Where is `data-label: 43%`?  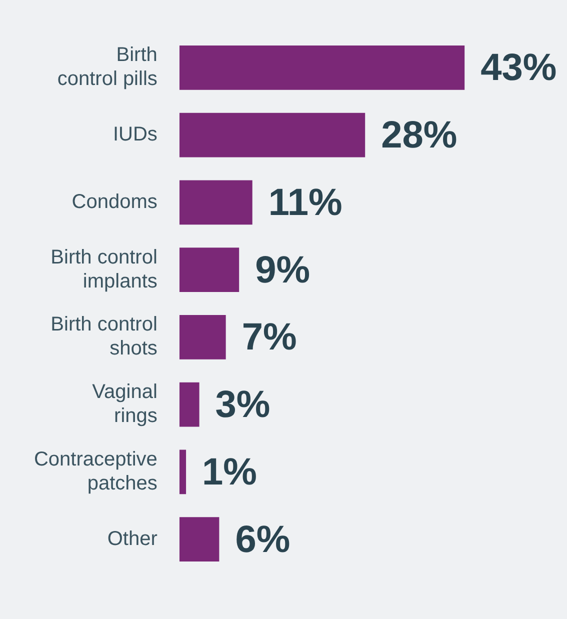 data-label: 43% is located at coordinates (518, 68).